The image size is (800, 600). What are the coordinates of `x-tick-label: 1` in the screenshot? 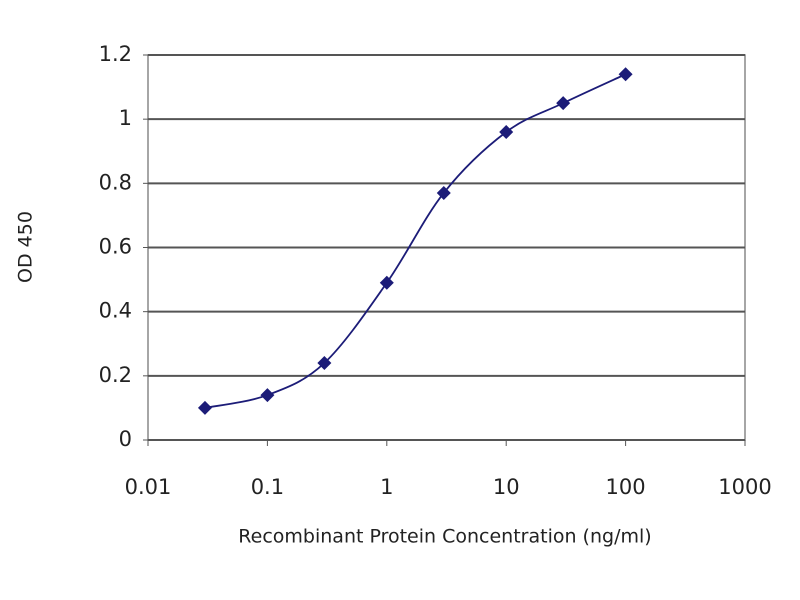 It's located at (386, 487).